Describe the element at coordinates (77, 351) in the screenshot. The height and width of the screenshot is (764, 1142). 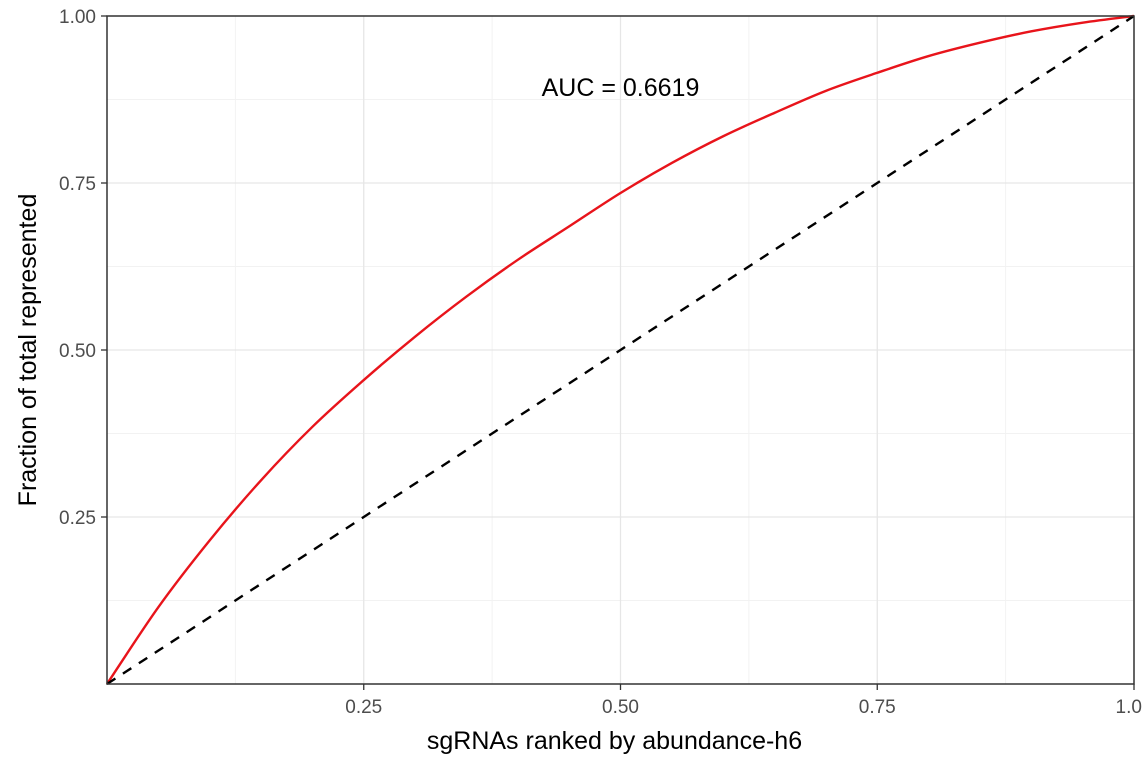
I see `y-tick-label: 0.50` at that location.